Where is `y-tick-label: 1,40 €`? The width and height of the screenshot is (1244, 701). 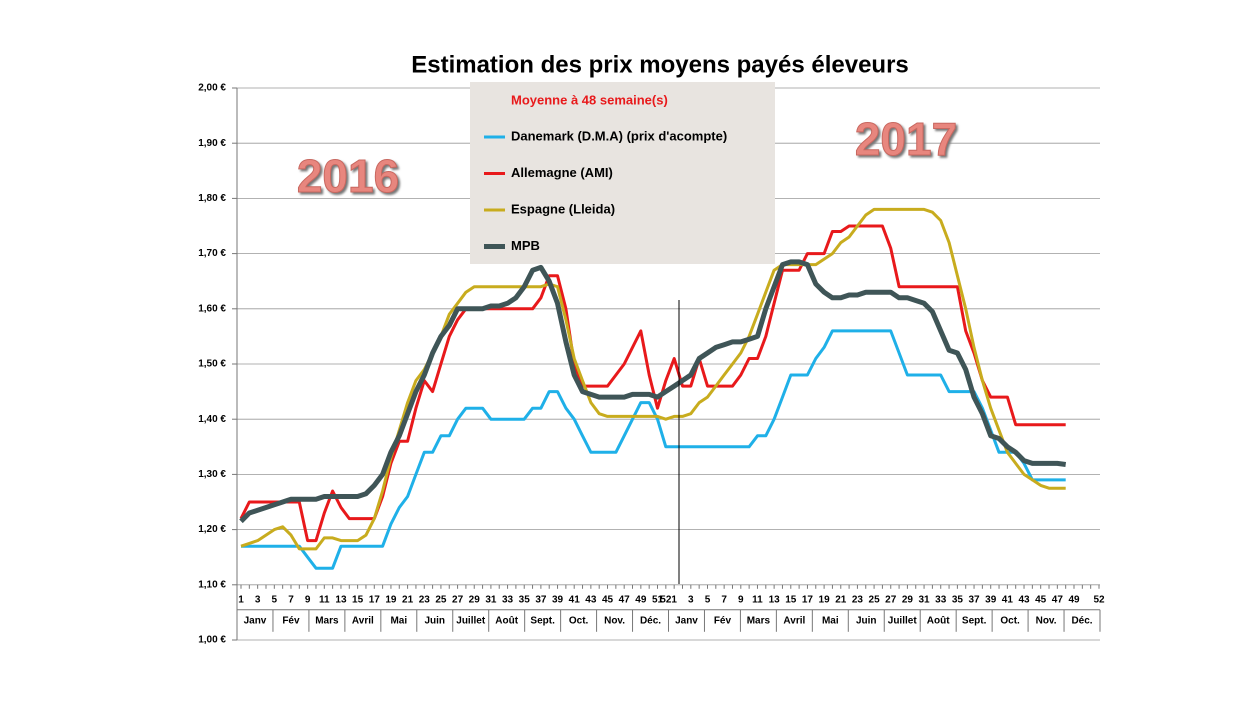 y-tick-label: 1,40 € is located at coordinates (212, 419).